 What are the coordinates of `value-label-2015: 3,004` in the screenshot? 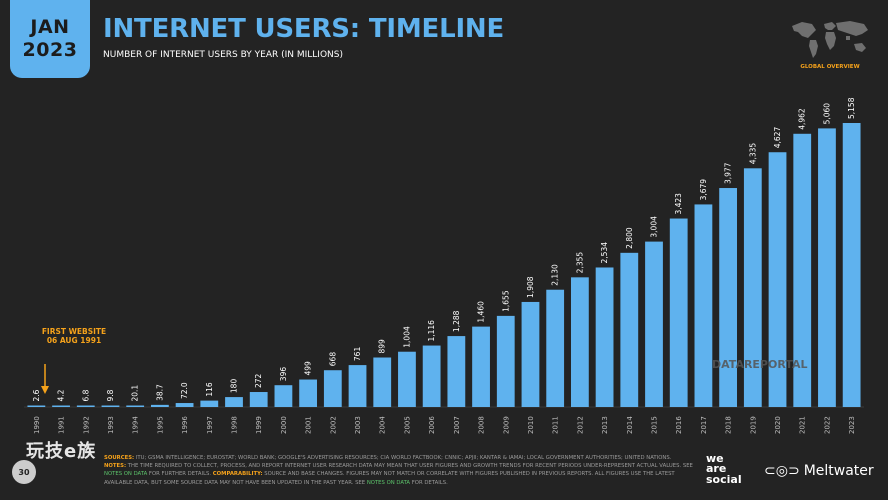 It's located at (654, 227).